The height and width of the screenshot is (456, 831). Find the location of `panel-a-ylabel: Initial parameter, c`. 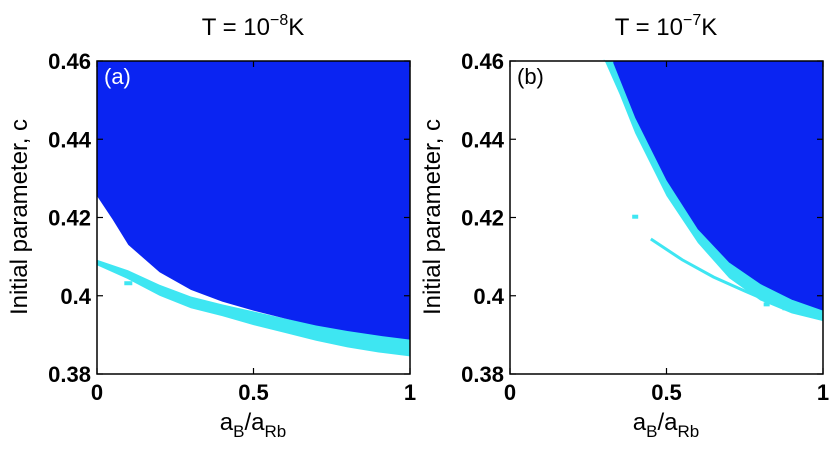

panel-a-ylabel: Initial parameter, c is located at coordinates (19, 217).